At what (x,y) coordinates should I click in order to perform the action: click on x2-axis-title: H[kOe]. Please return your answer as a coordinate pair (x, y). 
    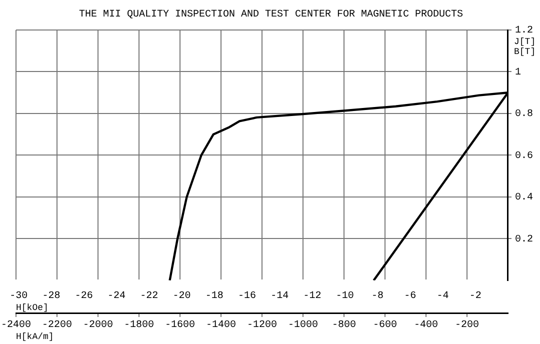
    Looking at the image, I should click on (32, 308).